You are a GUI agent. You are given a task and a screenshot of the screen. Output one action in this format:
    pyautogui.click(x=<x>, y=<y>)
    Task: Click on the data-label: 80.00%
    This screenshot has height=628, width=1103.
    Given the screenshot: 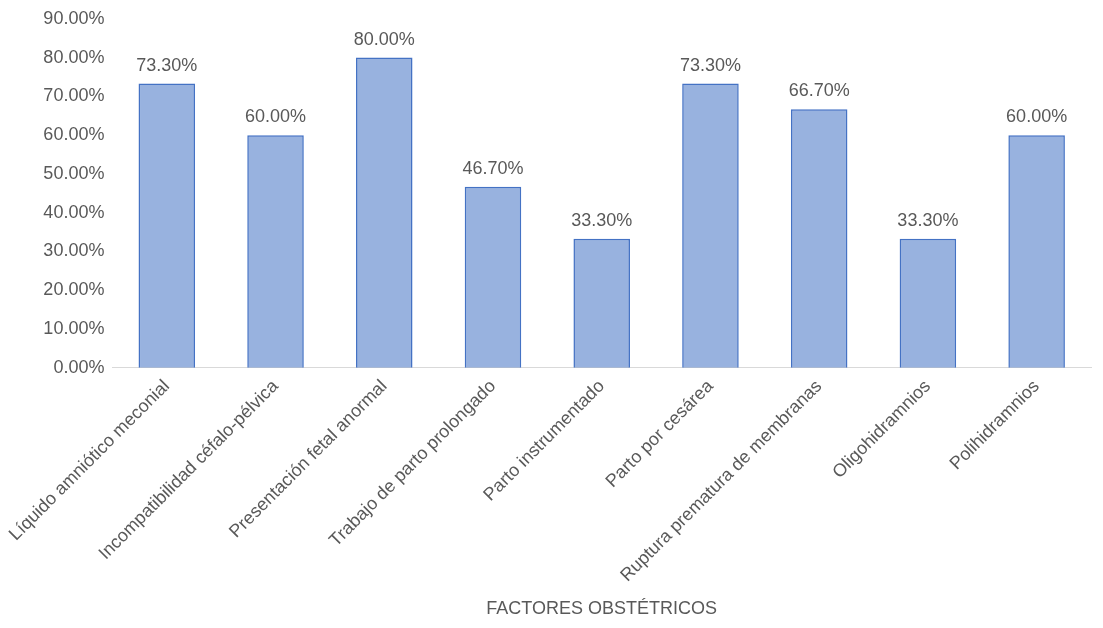 What is the action you would take?
    pyautogui.click(x=384, y=38)
    